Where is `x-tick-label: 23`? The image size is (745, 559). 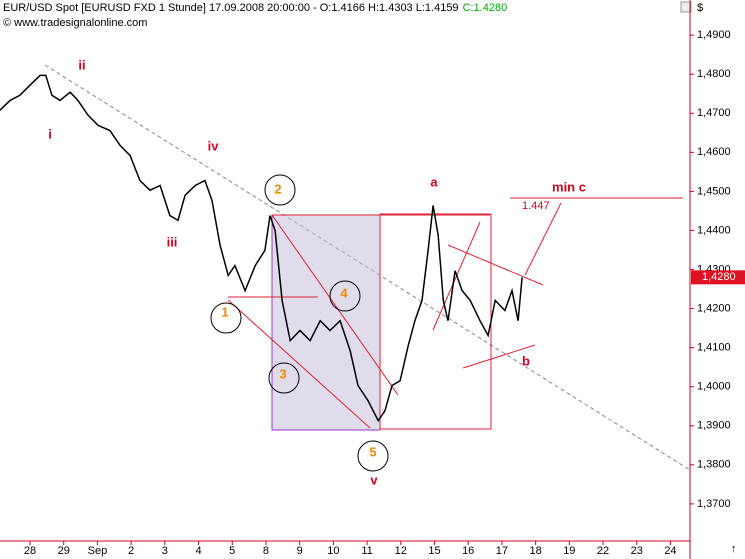 x-tick-label: 23 is located at coordinates (637, 551).